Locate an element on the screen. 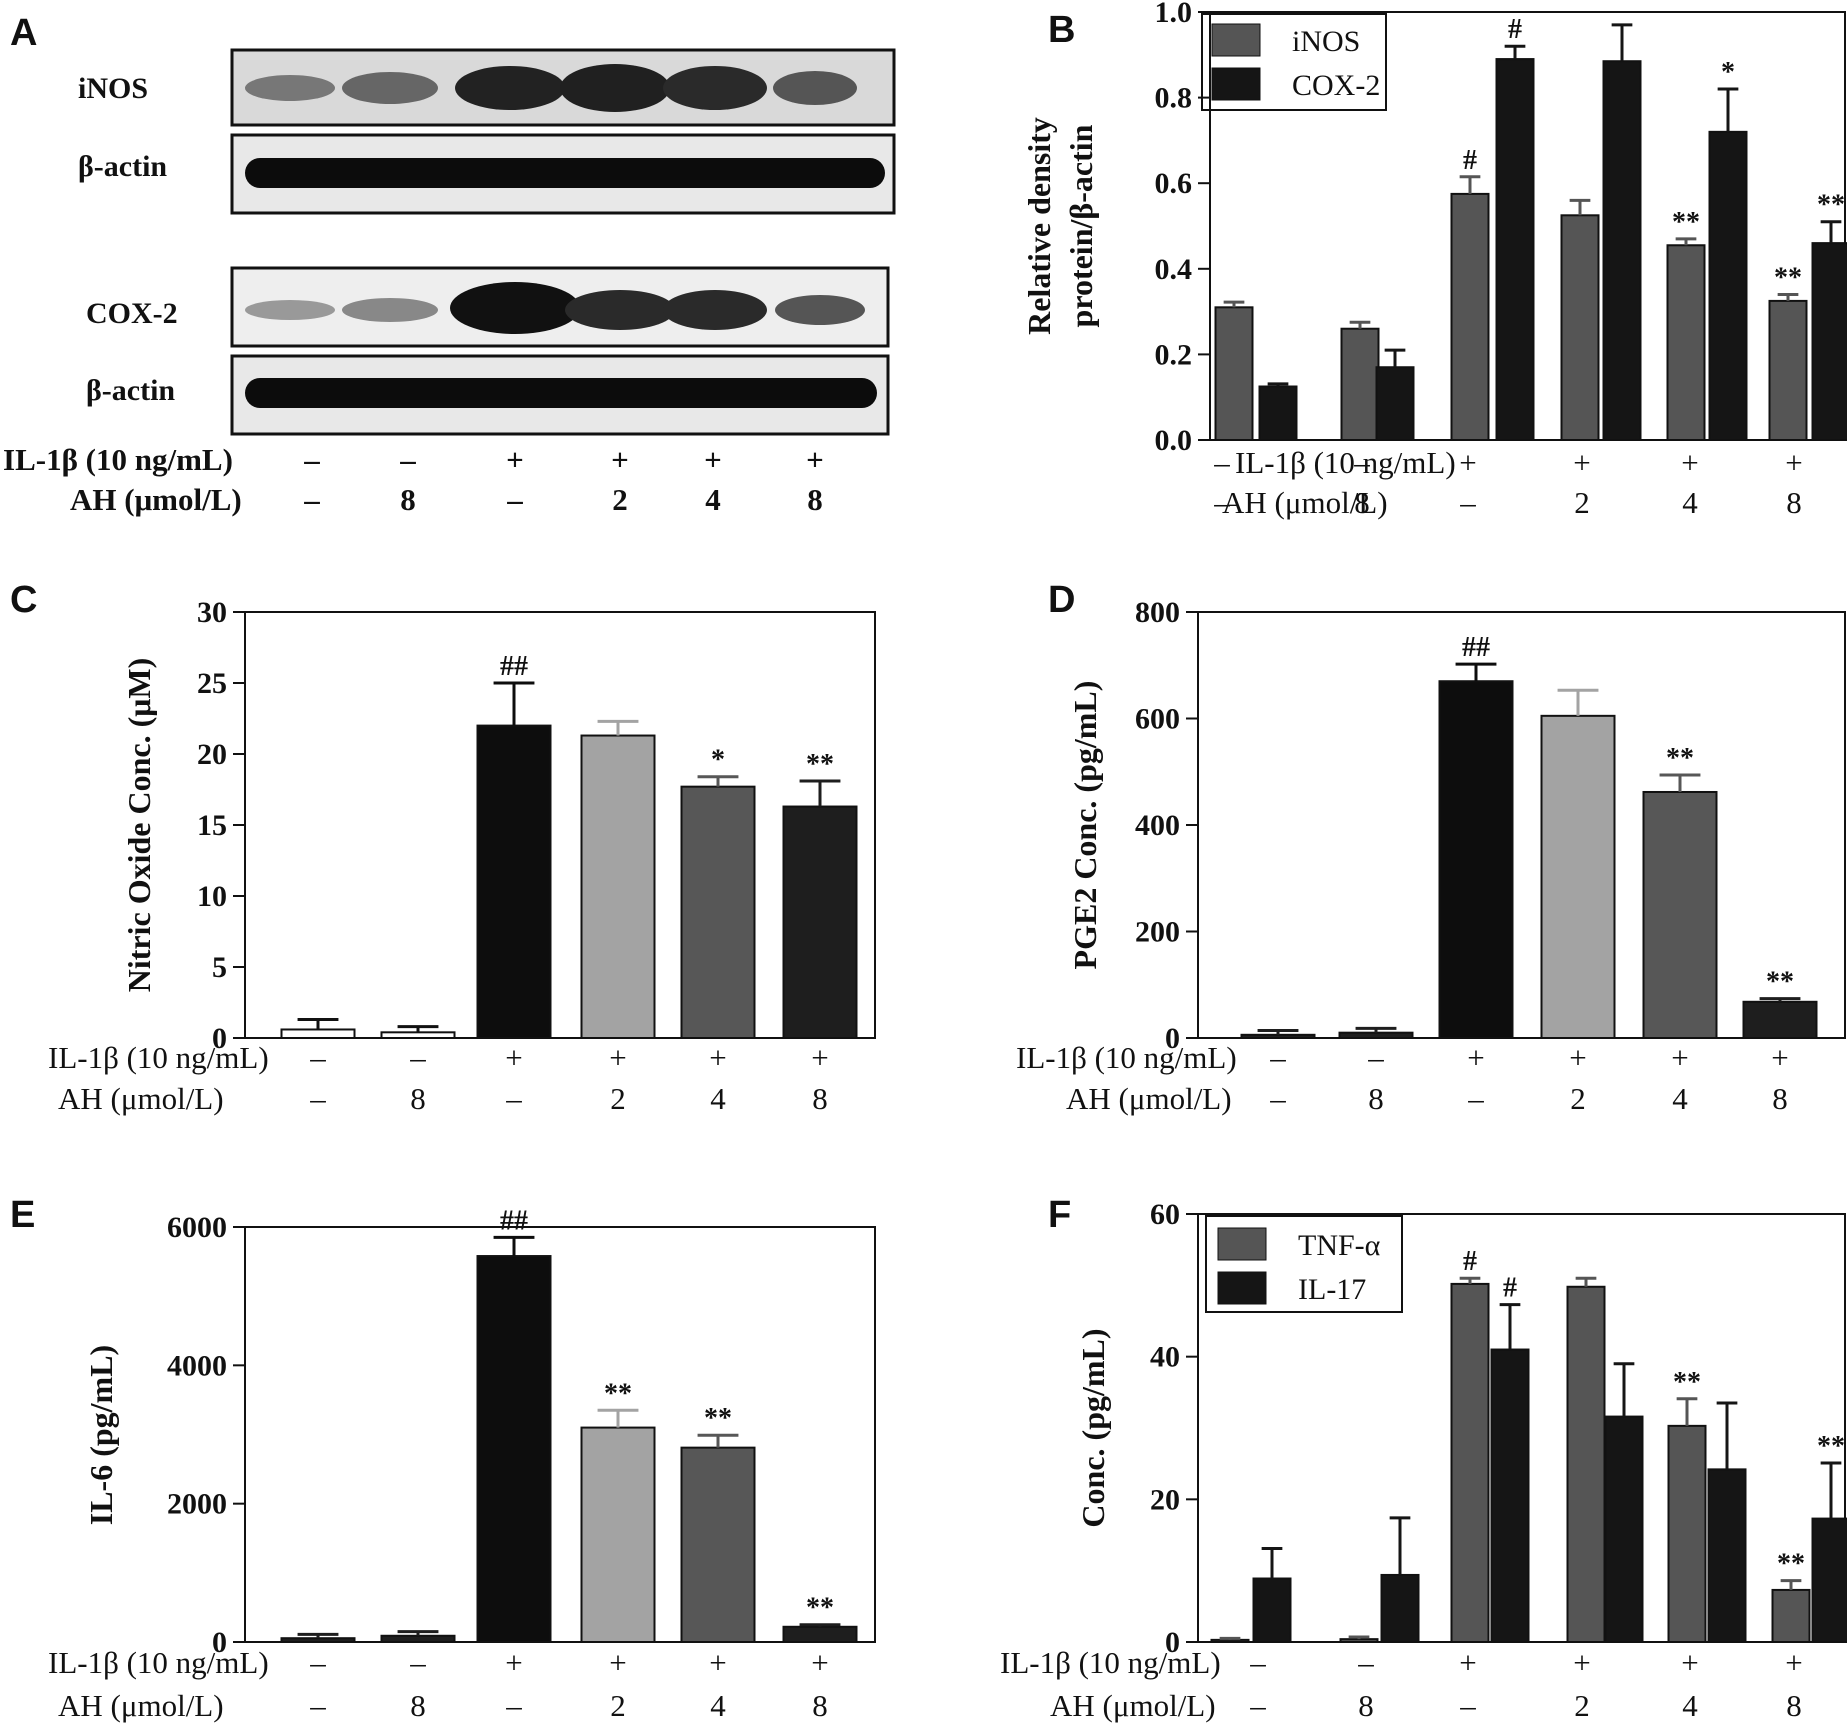  y-axis-label: IL-6 (pg/mL) is located at coordinates (101, 1435).